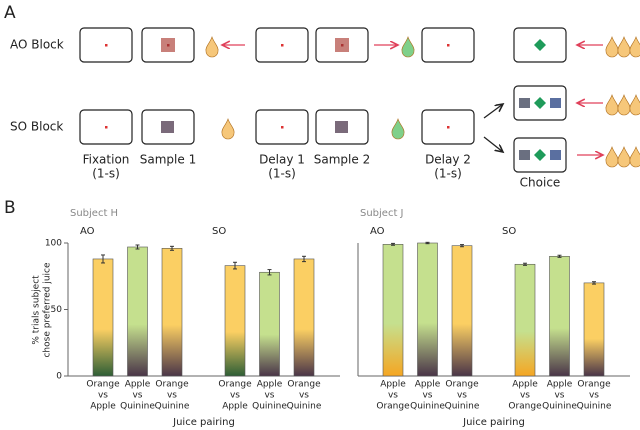 This screenshot has width=640, height=430. Describe the element at coordinates (106, 160) in the screenshot. I see `step-label: Fixation` at that location.